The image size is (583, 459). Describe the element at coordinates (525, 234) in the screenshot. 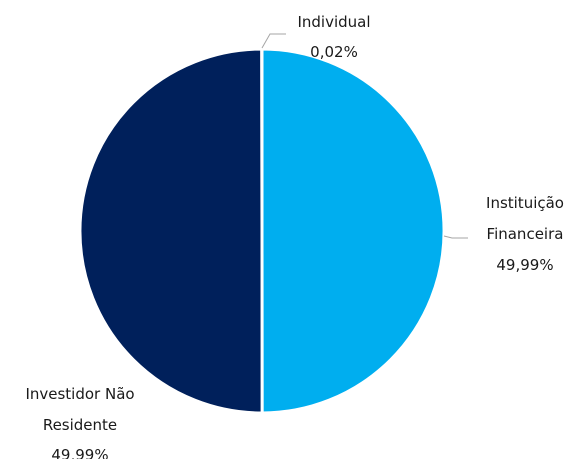

I see `label-financeira-line2: Financeira` at that location.